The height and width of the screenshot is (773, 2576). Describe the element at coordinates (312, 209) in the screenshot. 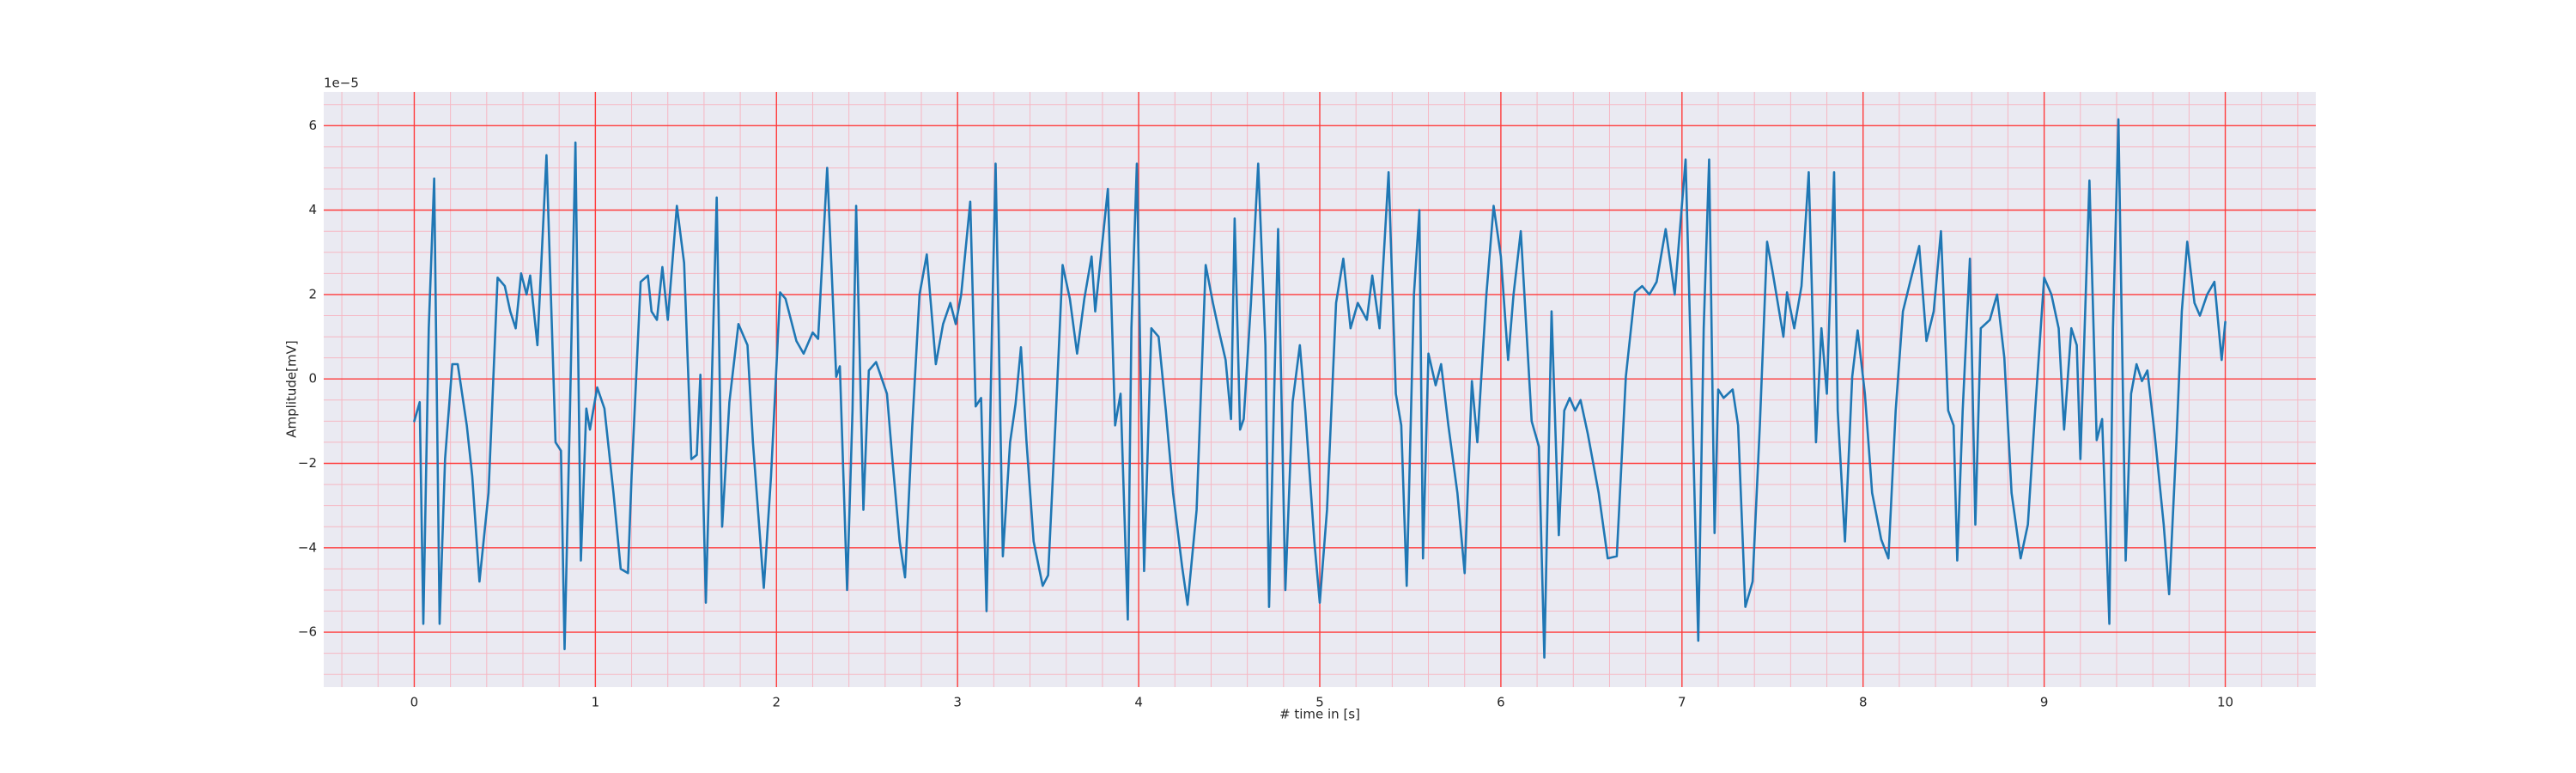

I see `y-tick-label: 4` at that location.